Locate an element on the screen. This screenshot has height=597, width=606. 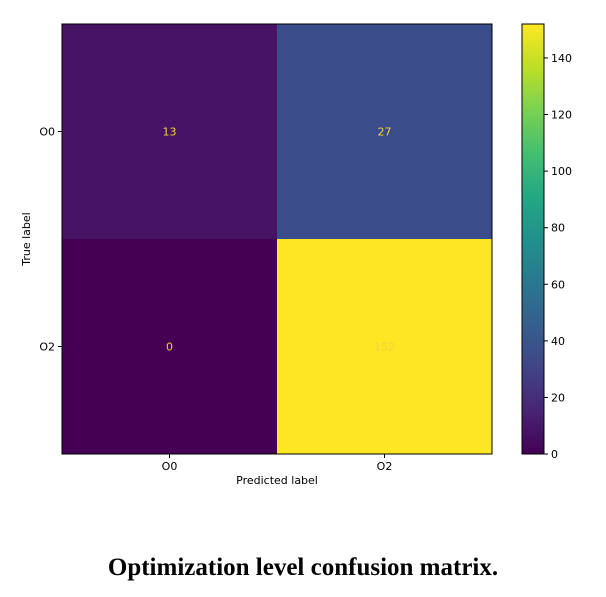
x-axis-ticks: O0 O2 is located at coordinates (277, 463).